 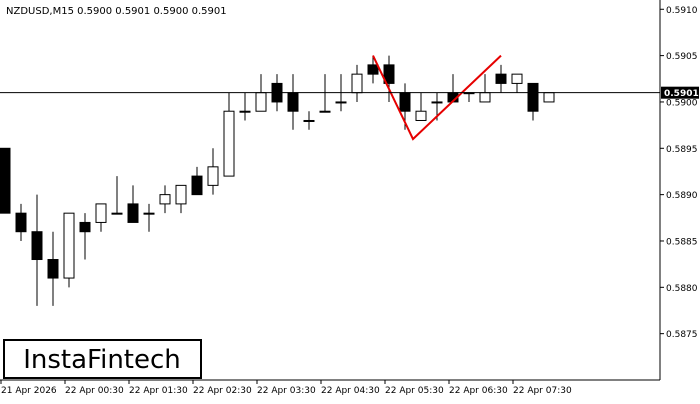 What do you see at coordinates (682, 103) in the screenshot?
I see `y-tick-label: 0.5900` at bounding box center [682, 103].